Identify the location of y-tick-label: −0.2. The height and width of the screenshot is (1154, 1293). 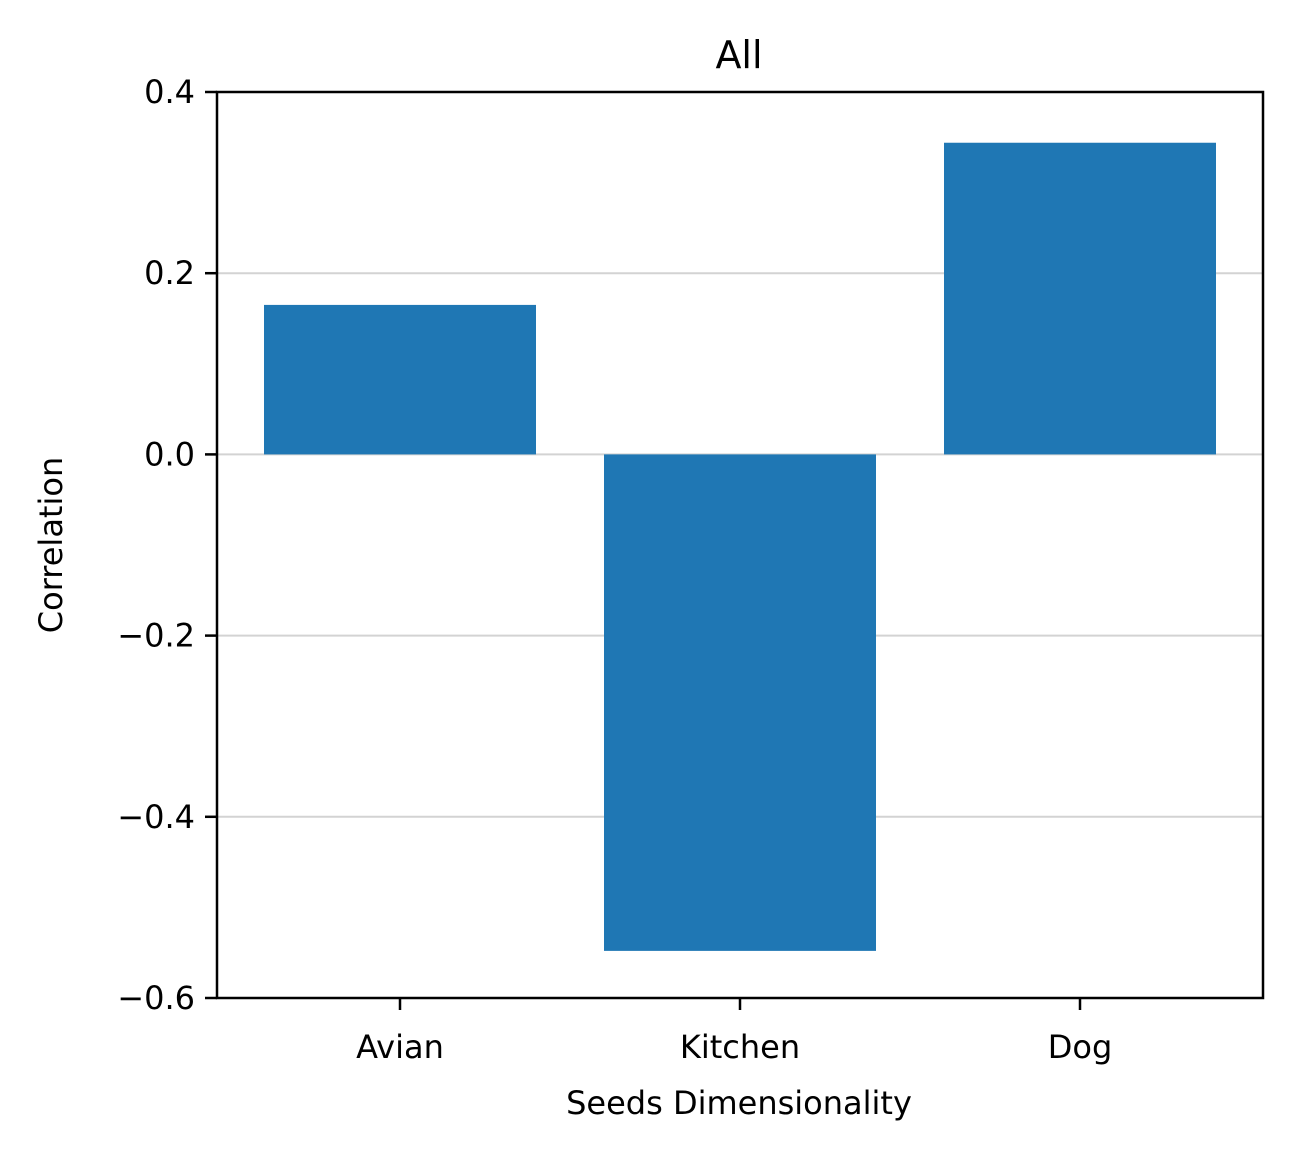
(156, 636).